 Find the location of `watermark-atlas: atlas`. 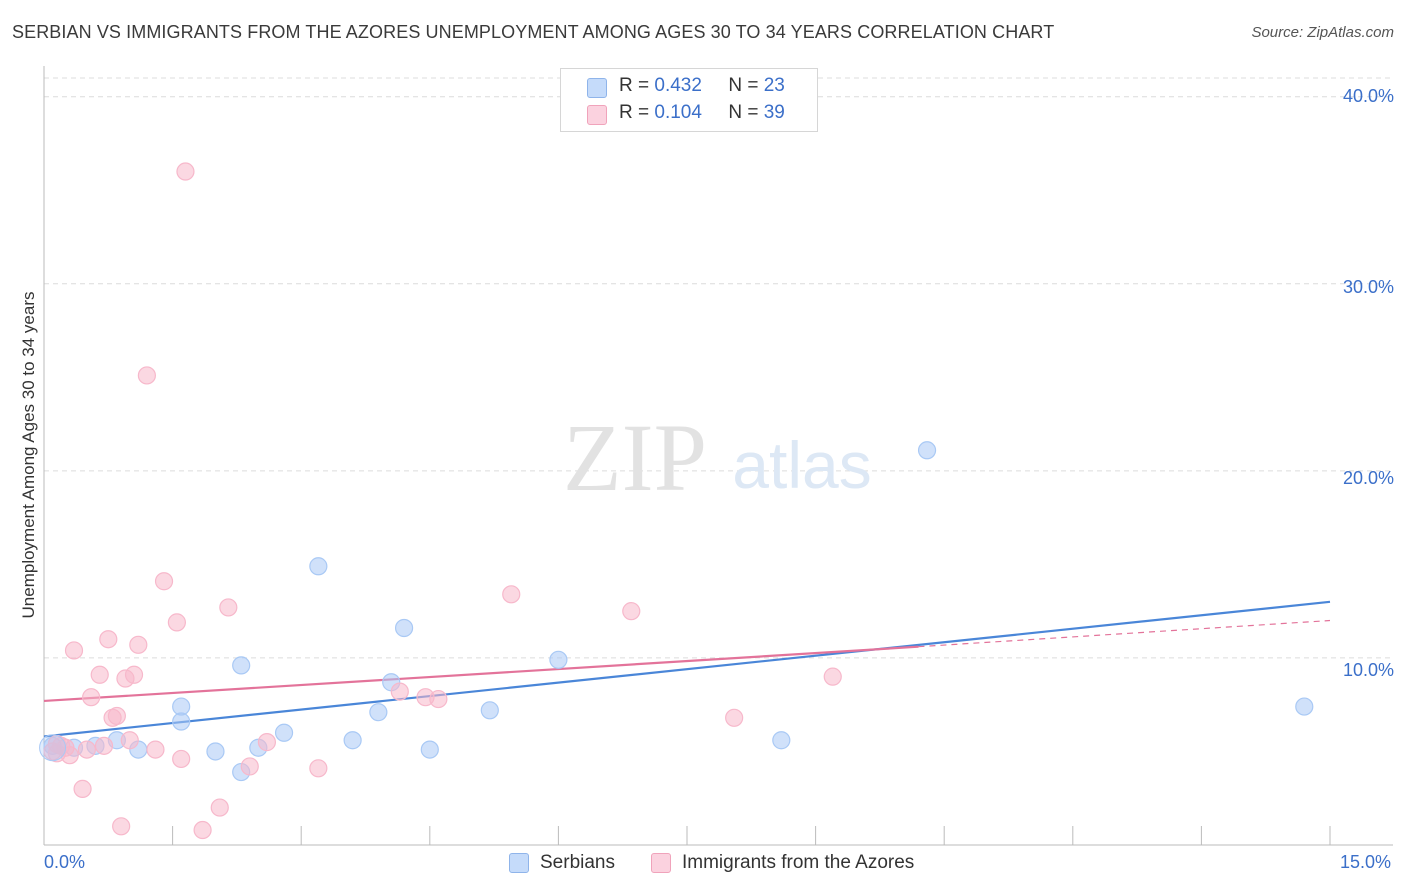

watermark-atlas: atlas is located at coordinates (801, 465).